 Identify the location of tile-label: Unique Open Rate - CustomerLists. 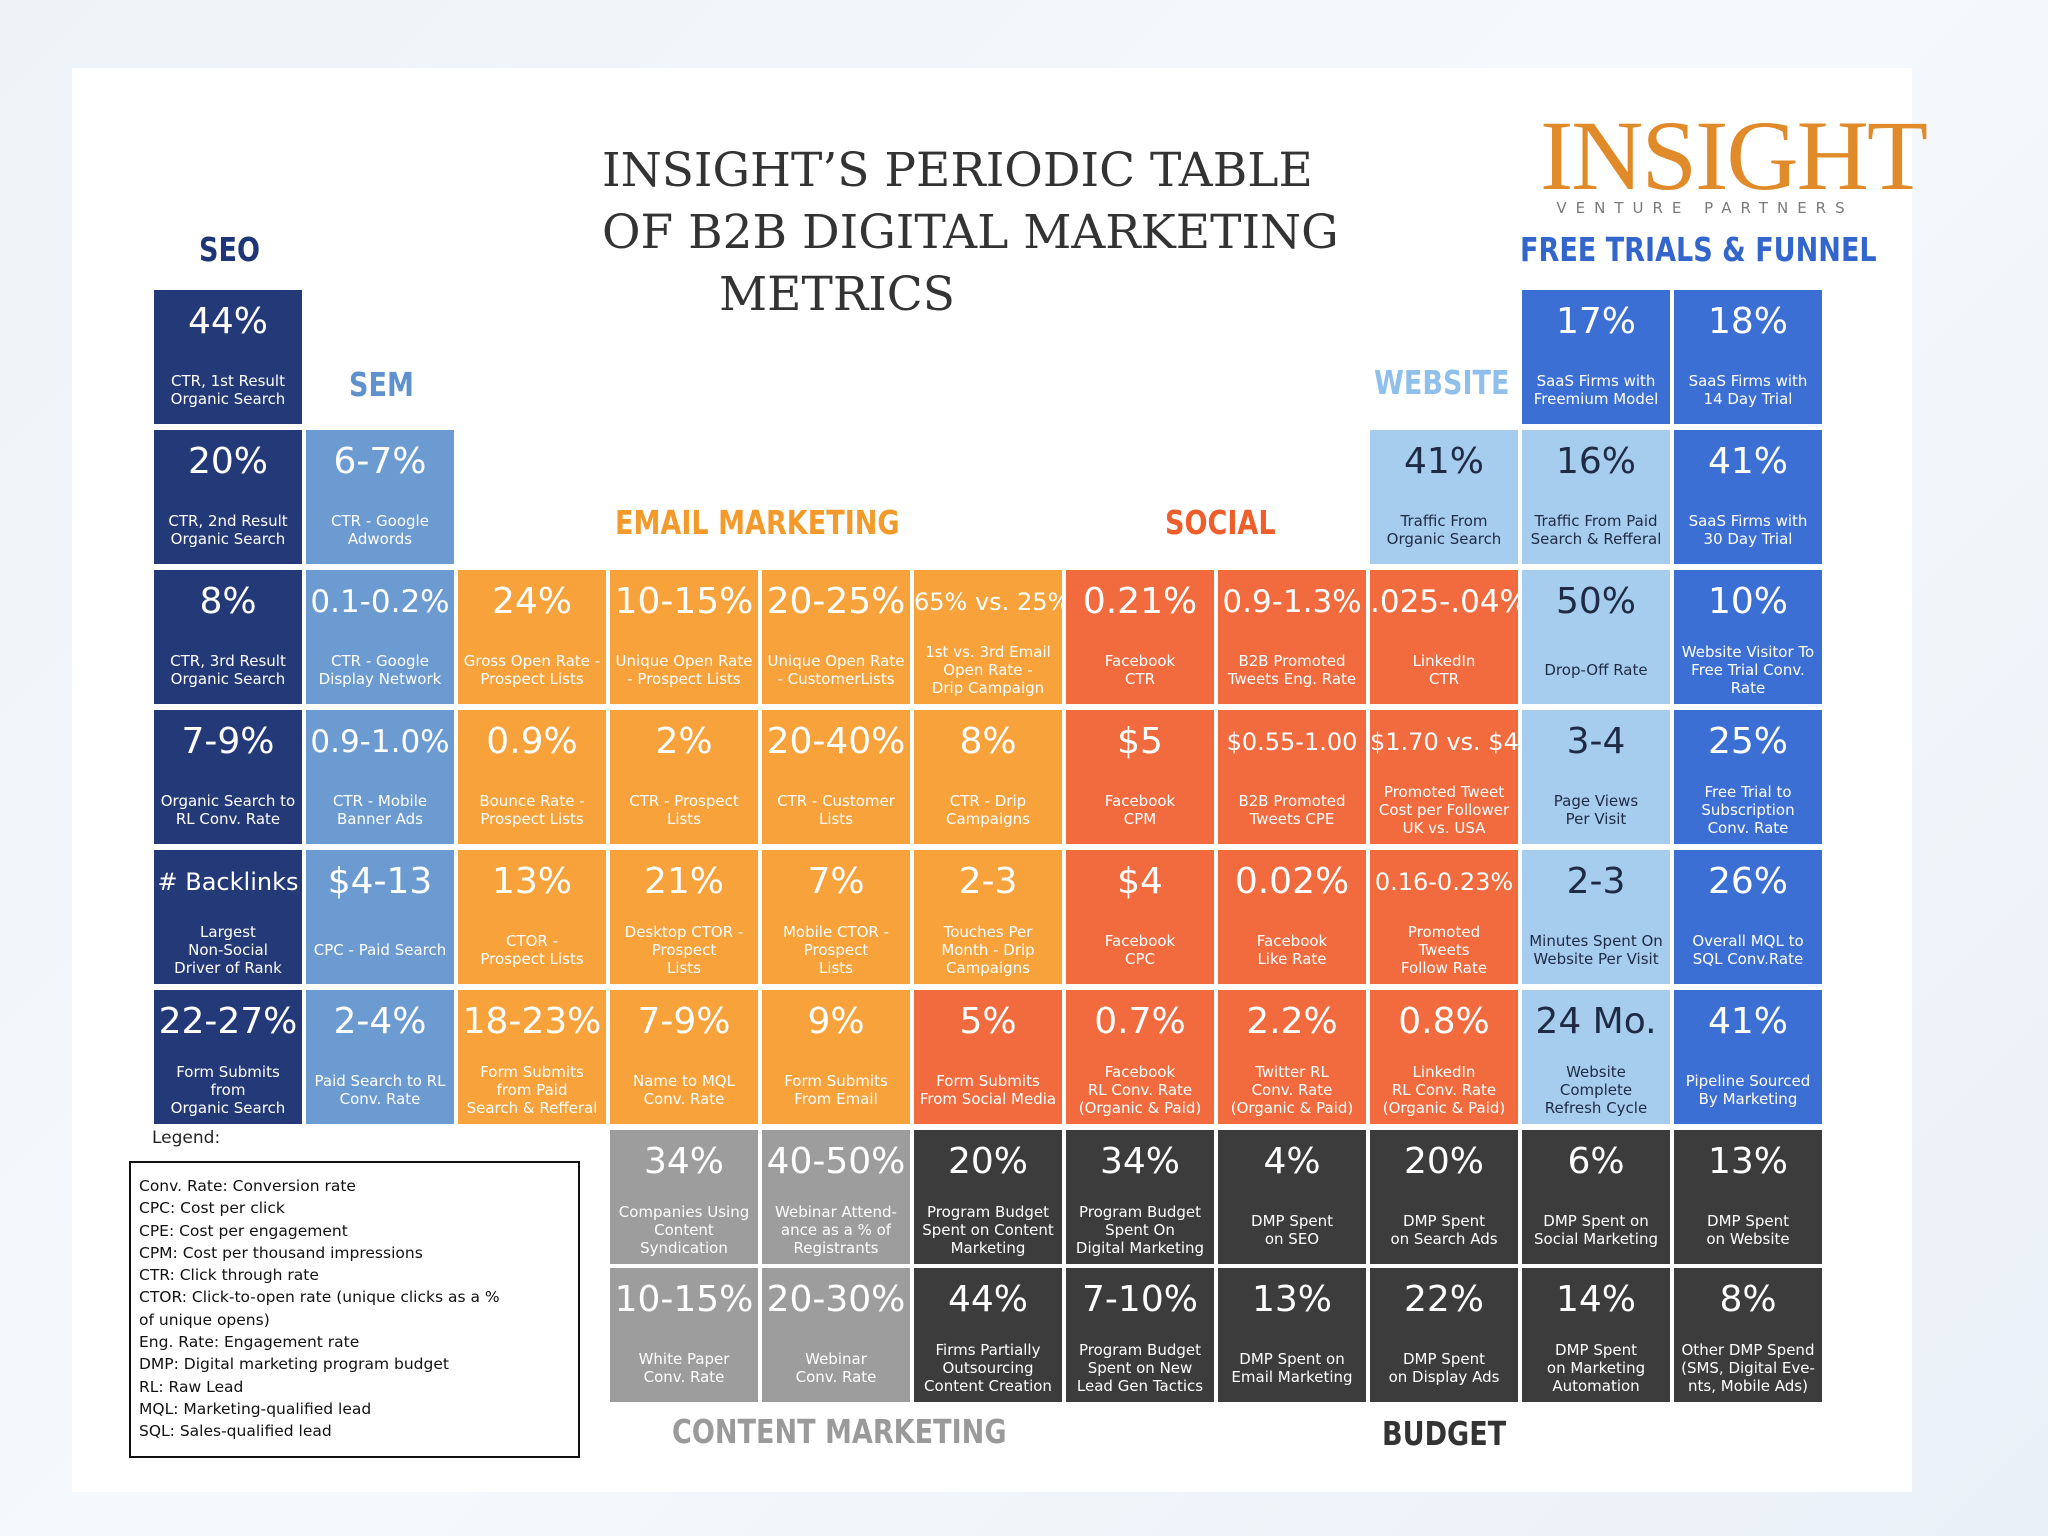
(836, 670).